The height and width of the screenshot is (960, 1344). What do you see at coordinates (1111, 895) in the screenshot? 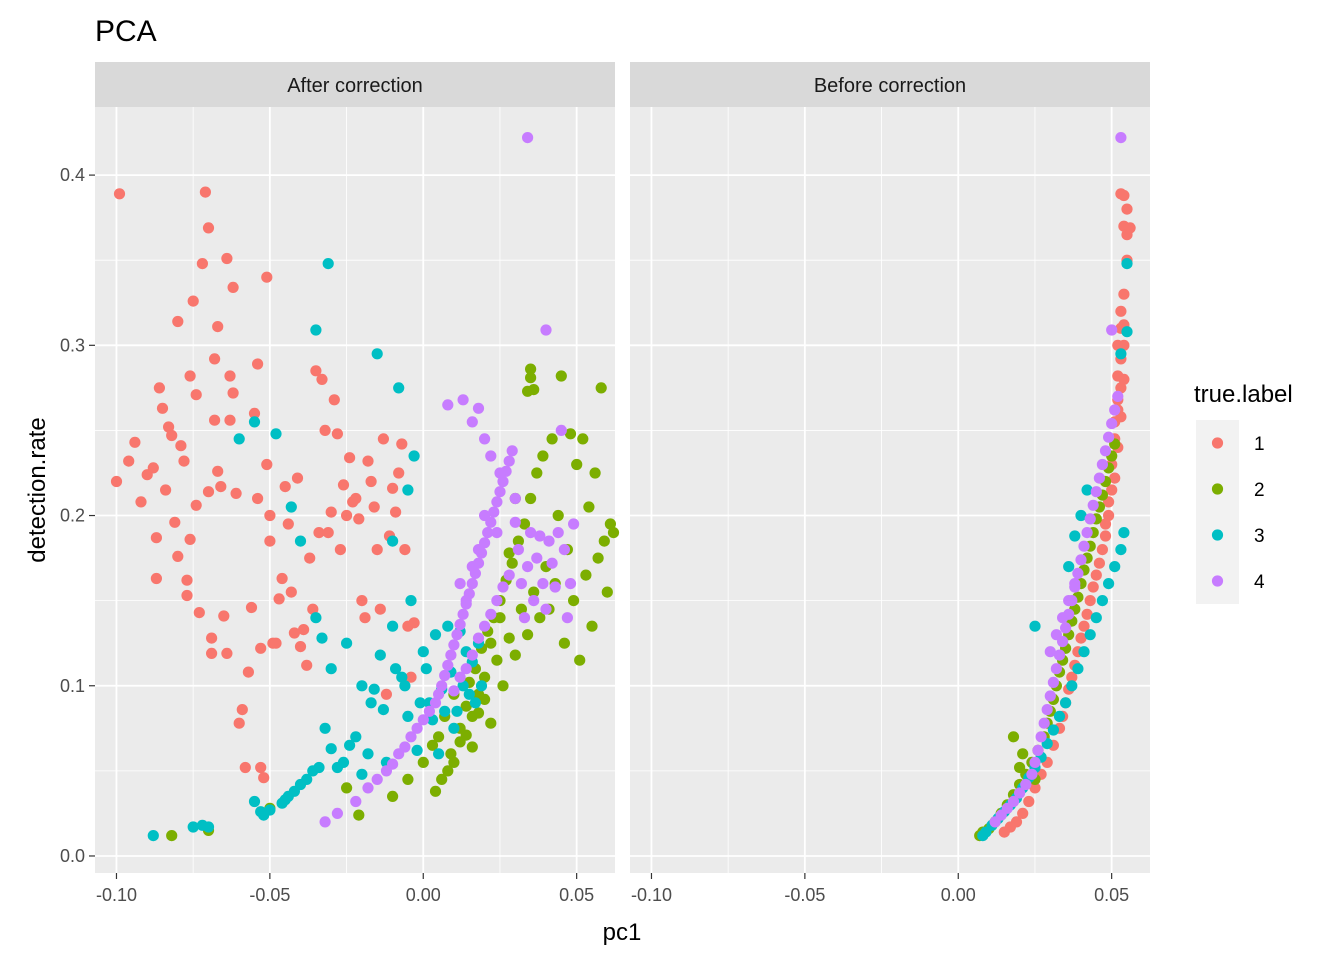
I see `x-tick-label: 0.05` at bounding box center [1111, 895].